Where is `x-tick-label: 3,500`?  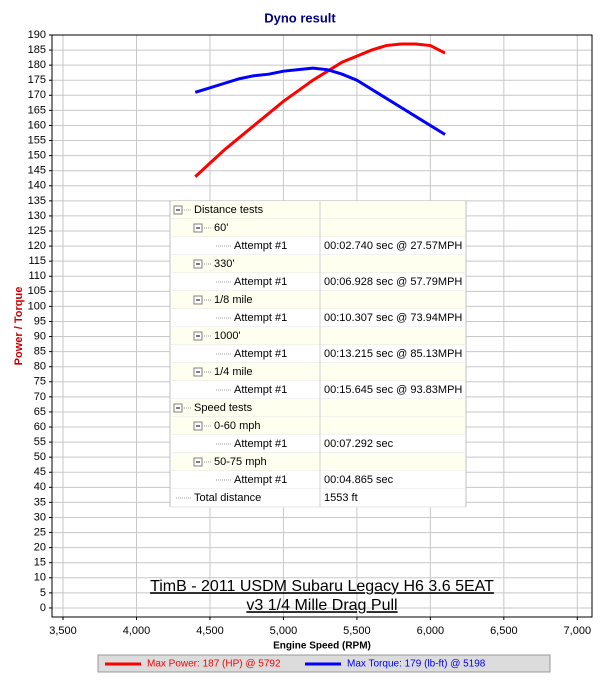 x-tick-label: 3,500 is located at coordinates (63, 631).